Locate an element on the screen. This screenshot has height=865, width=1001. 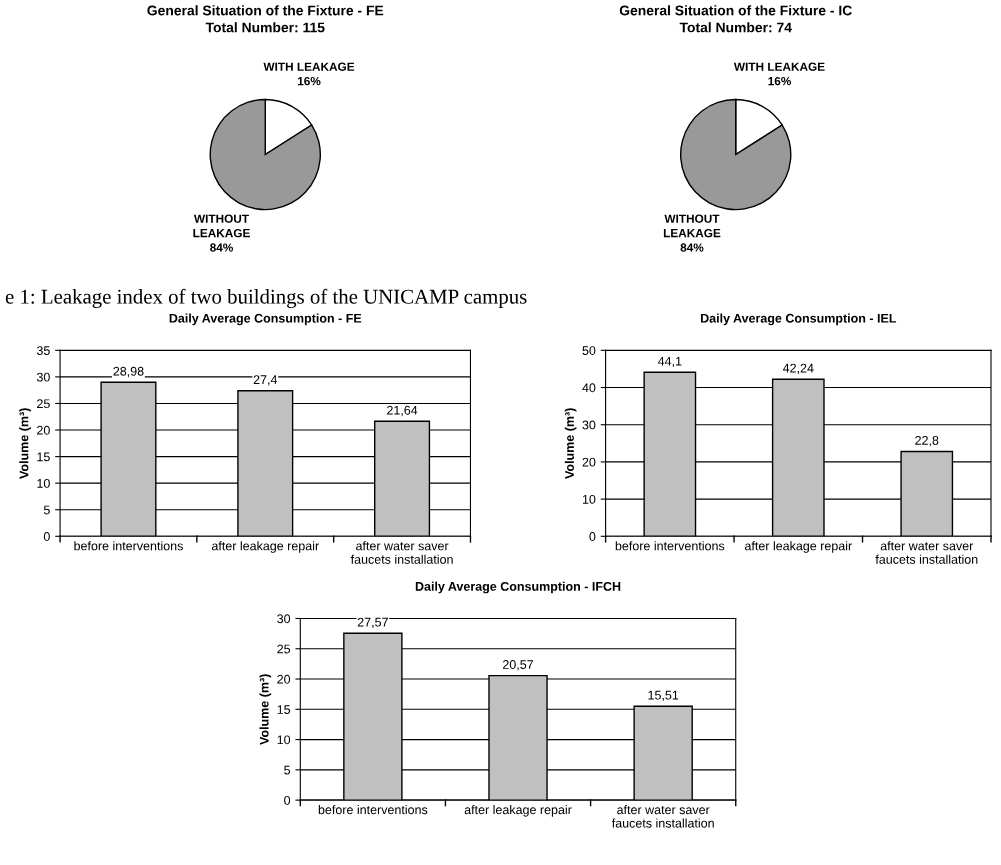
data-label: 20,57 is located at coordinates (518, 665).